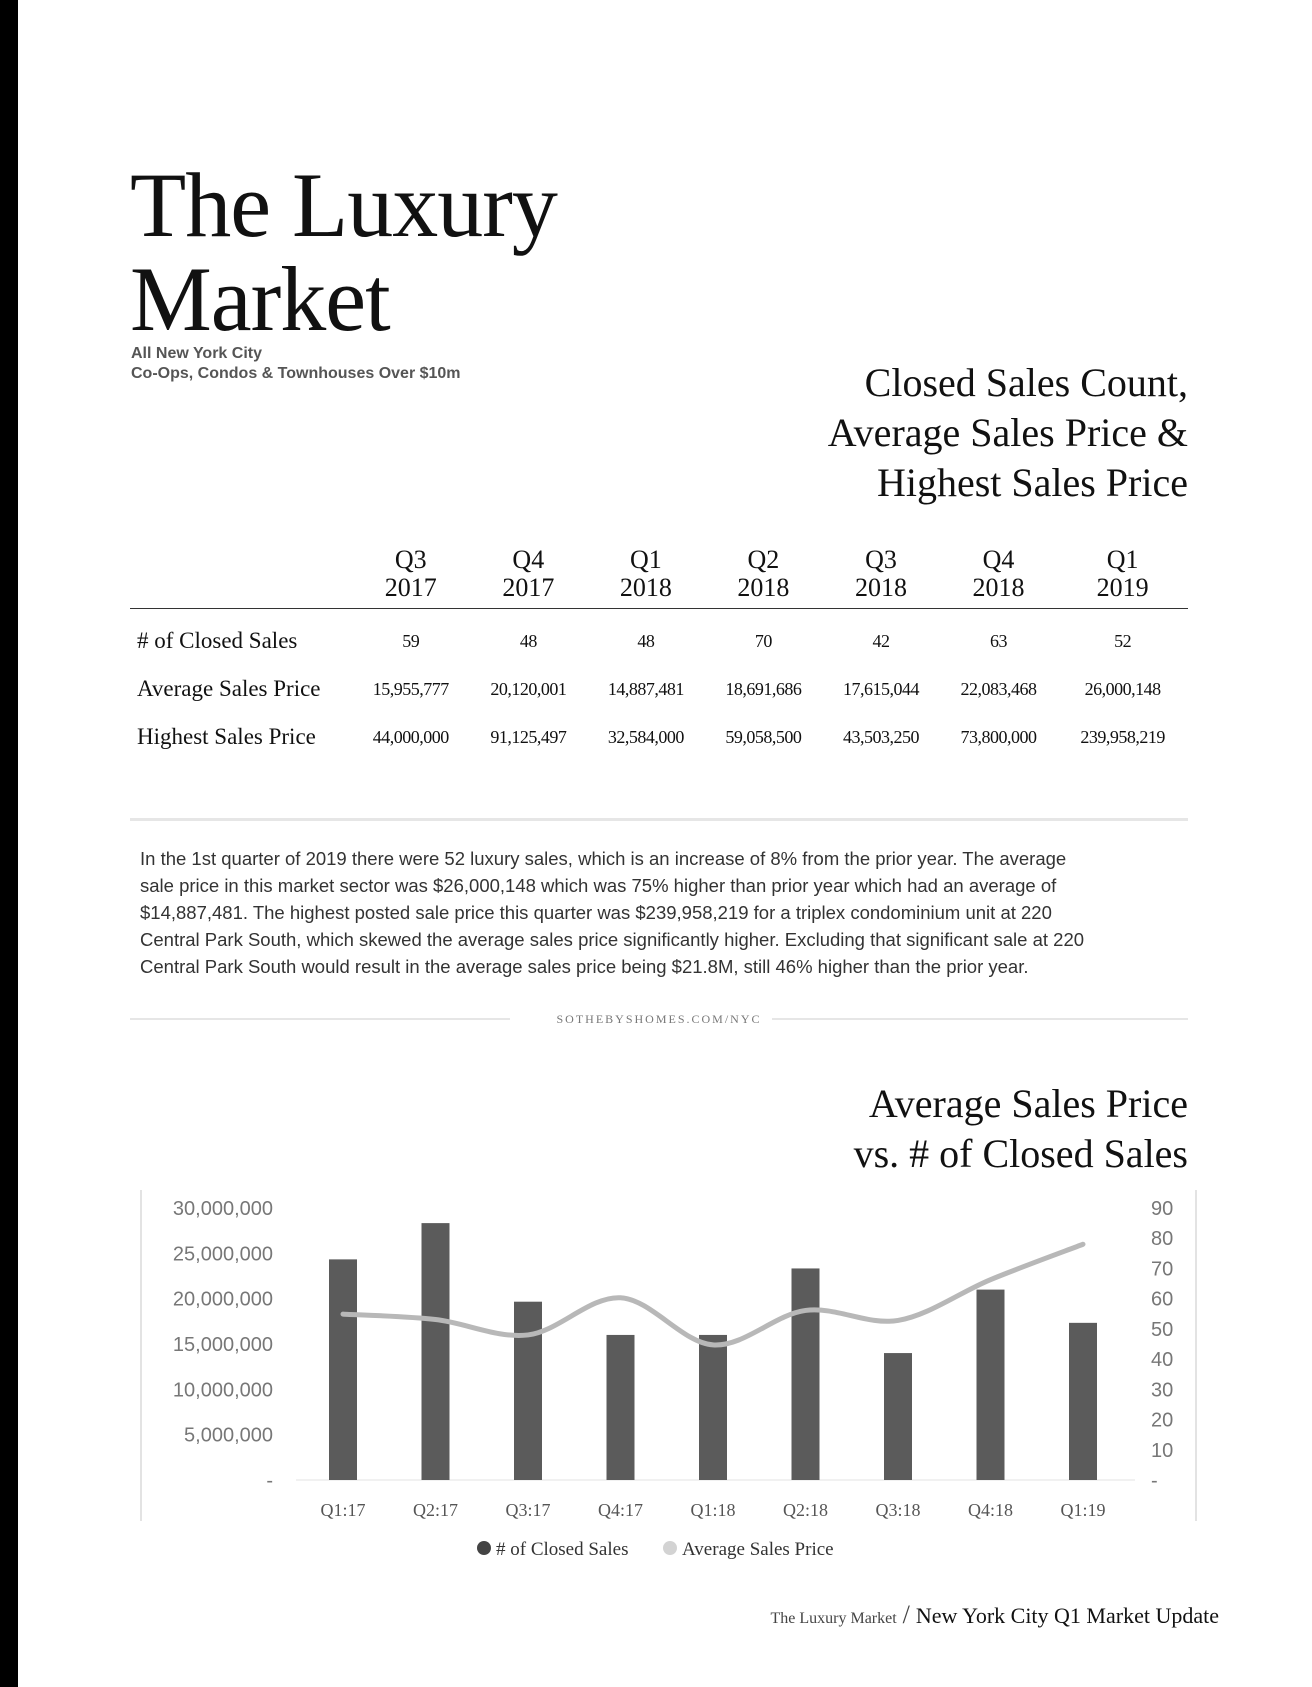 The width and height of the screenshot is (1312, 1687). I want to click on table-cell: 52, so click(1123, 640).